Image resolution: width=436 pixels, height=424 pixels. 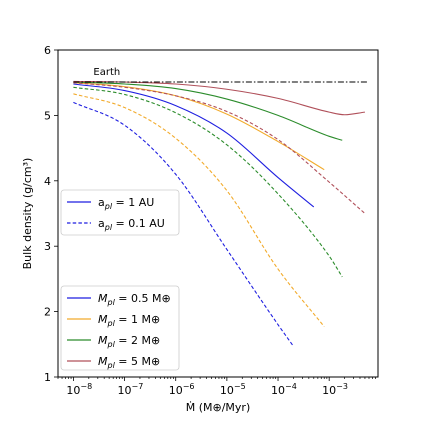 I want to click on y-axis-label: Bulk density (g/cm³), so click(x=27, y=214).